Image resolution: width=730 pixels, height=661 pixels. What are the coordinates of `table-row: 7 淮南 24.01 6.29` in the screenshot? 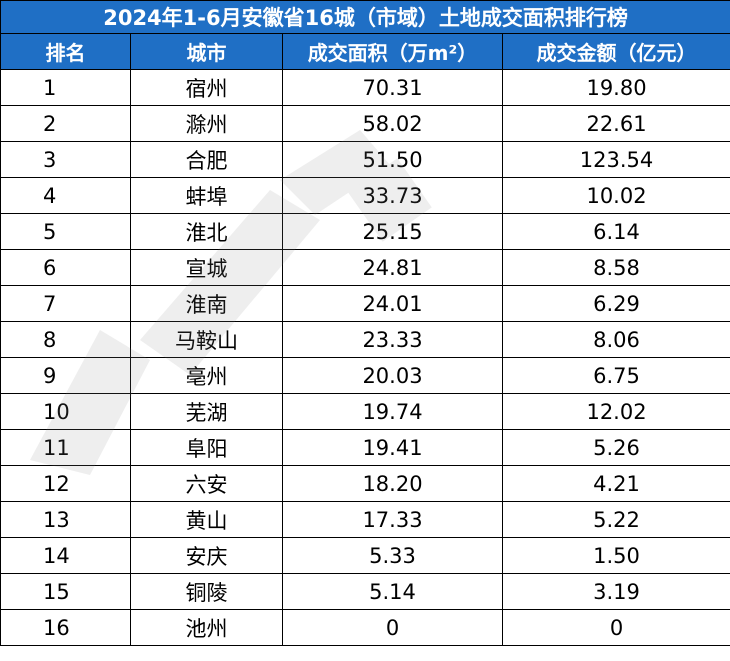 It's located at (365, 303).